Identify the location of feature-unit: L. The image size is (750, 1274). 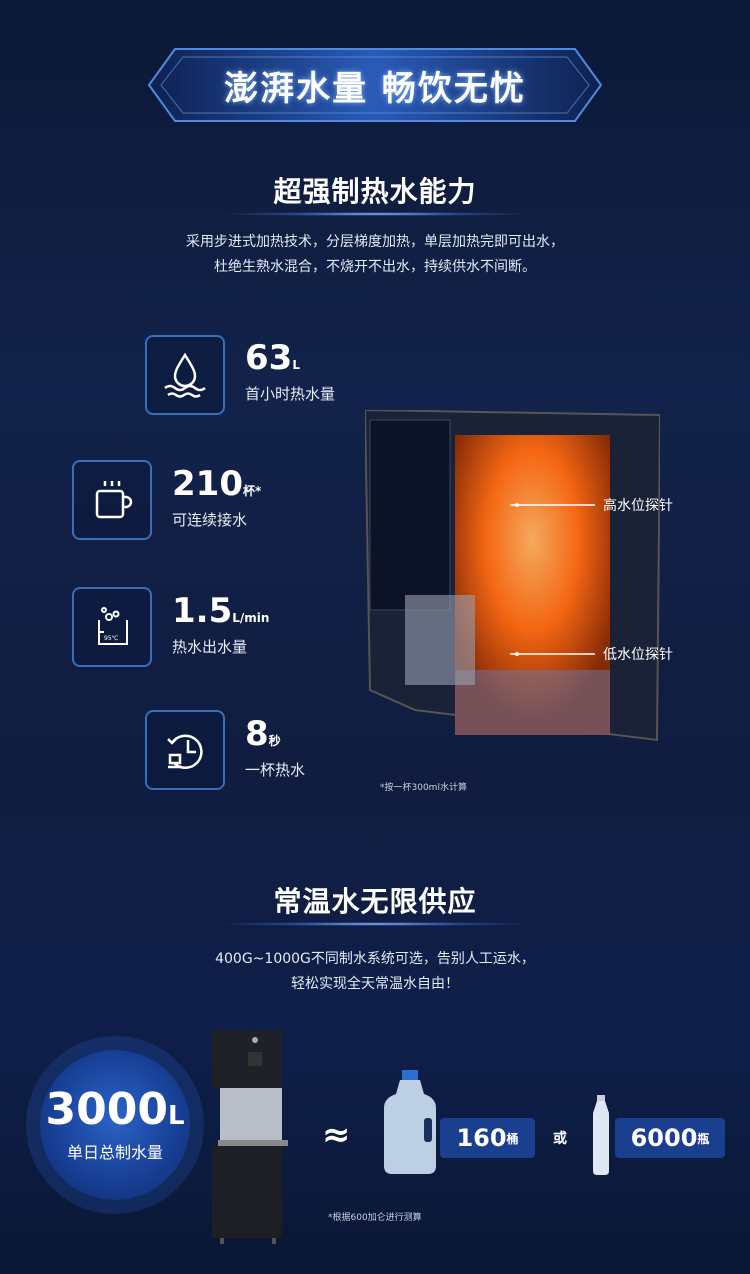
(296, 365).